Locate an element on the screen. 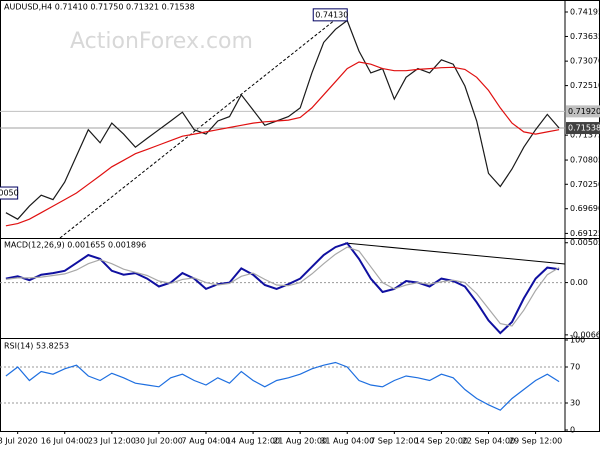  level-label: 0.71538 is located at coordinates (584, 128).